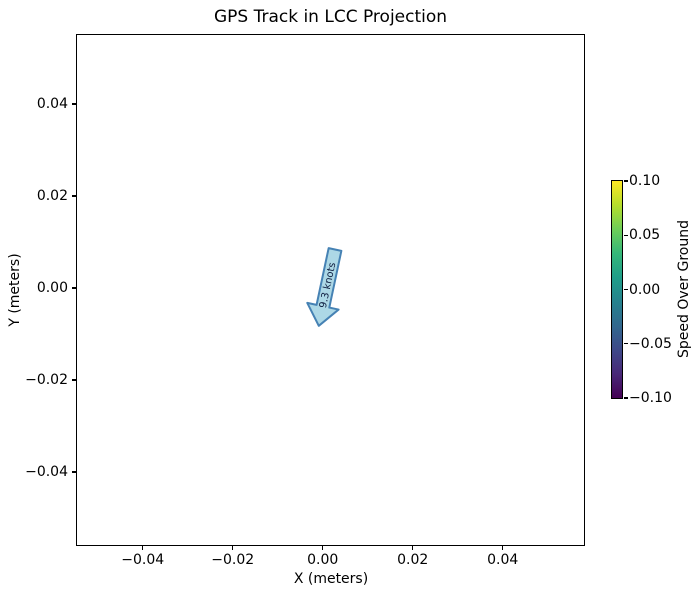 Image resolution: width=700 pixels, height=600 pixels. I want to click on chart-title: GPS Track in LCC Projection, so click(330, 17).